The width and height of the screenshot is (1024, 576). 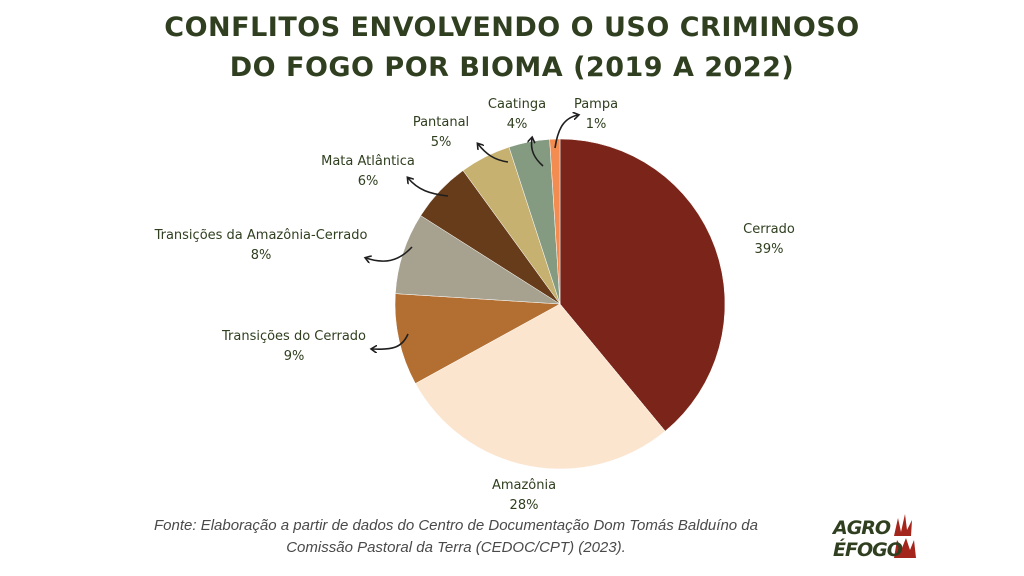 I want to click on slice-value-8: 1%, so click(x=596, y=124).